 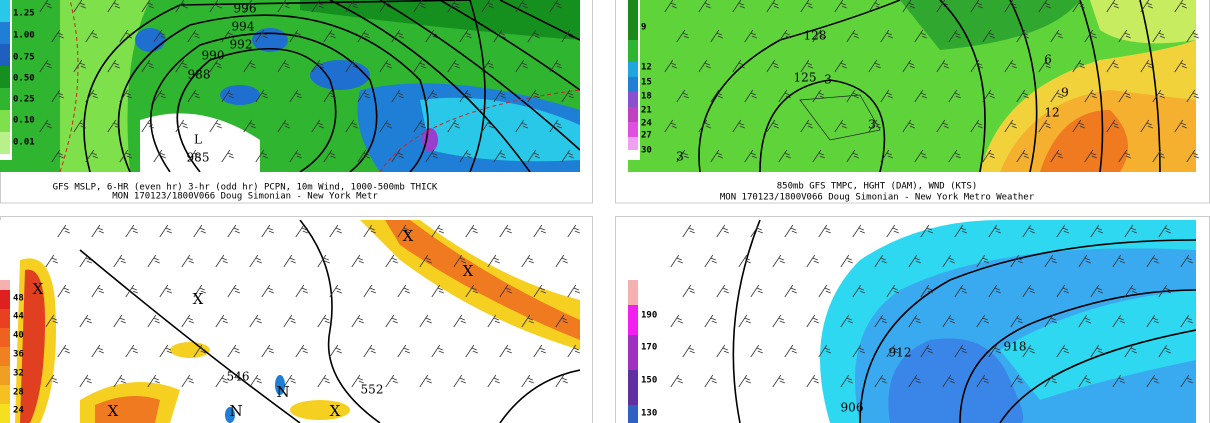 What do you see at coordinates (24, 100) in the screenshot?
I see `colorbar-label: 0.25` at bounding box center [24, 100].